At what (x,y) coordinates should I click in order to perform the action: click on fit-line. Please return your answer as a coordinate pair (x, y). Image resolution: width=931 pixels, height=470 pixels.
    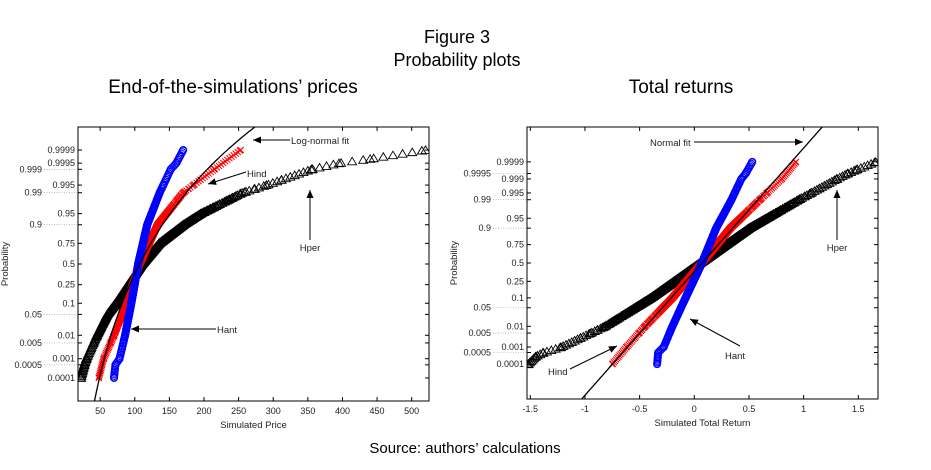
    Looking at the image, I should click on (174, 264).